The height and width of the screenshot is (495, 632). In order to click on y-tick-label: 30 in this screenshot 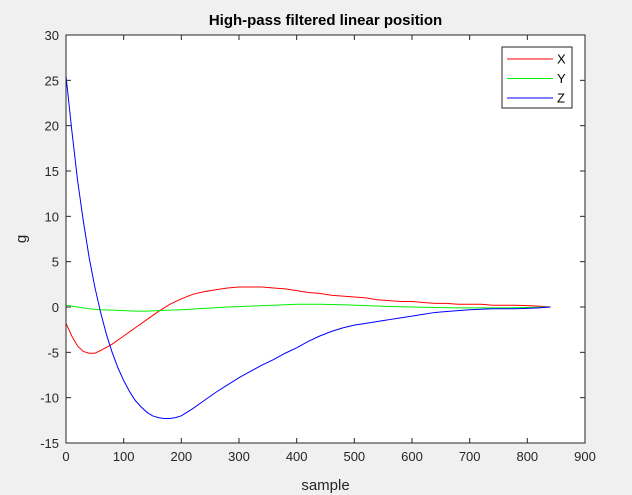, I will do `click(52, 35)`.